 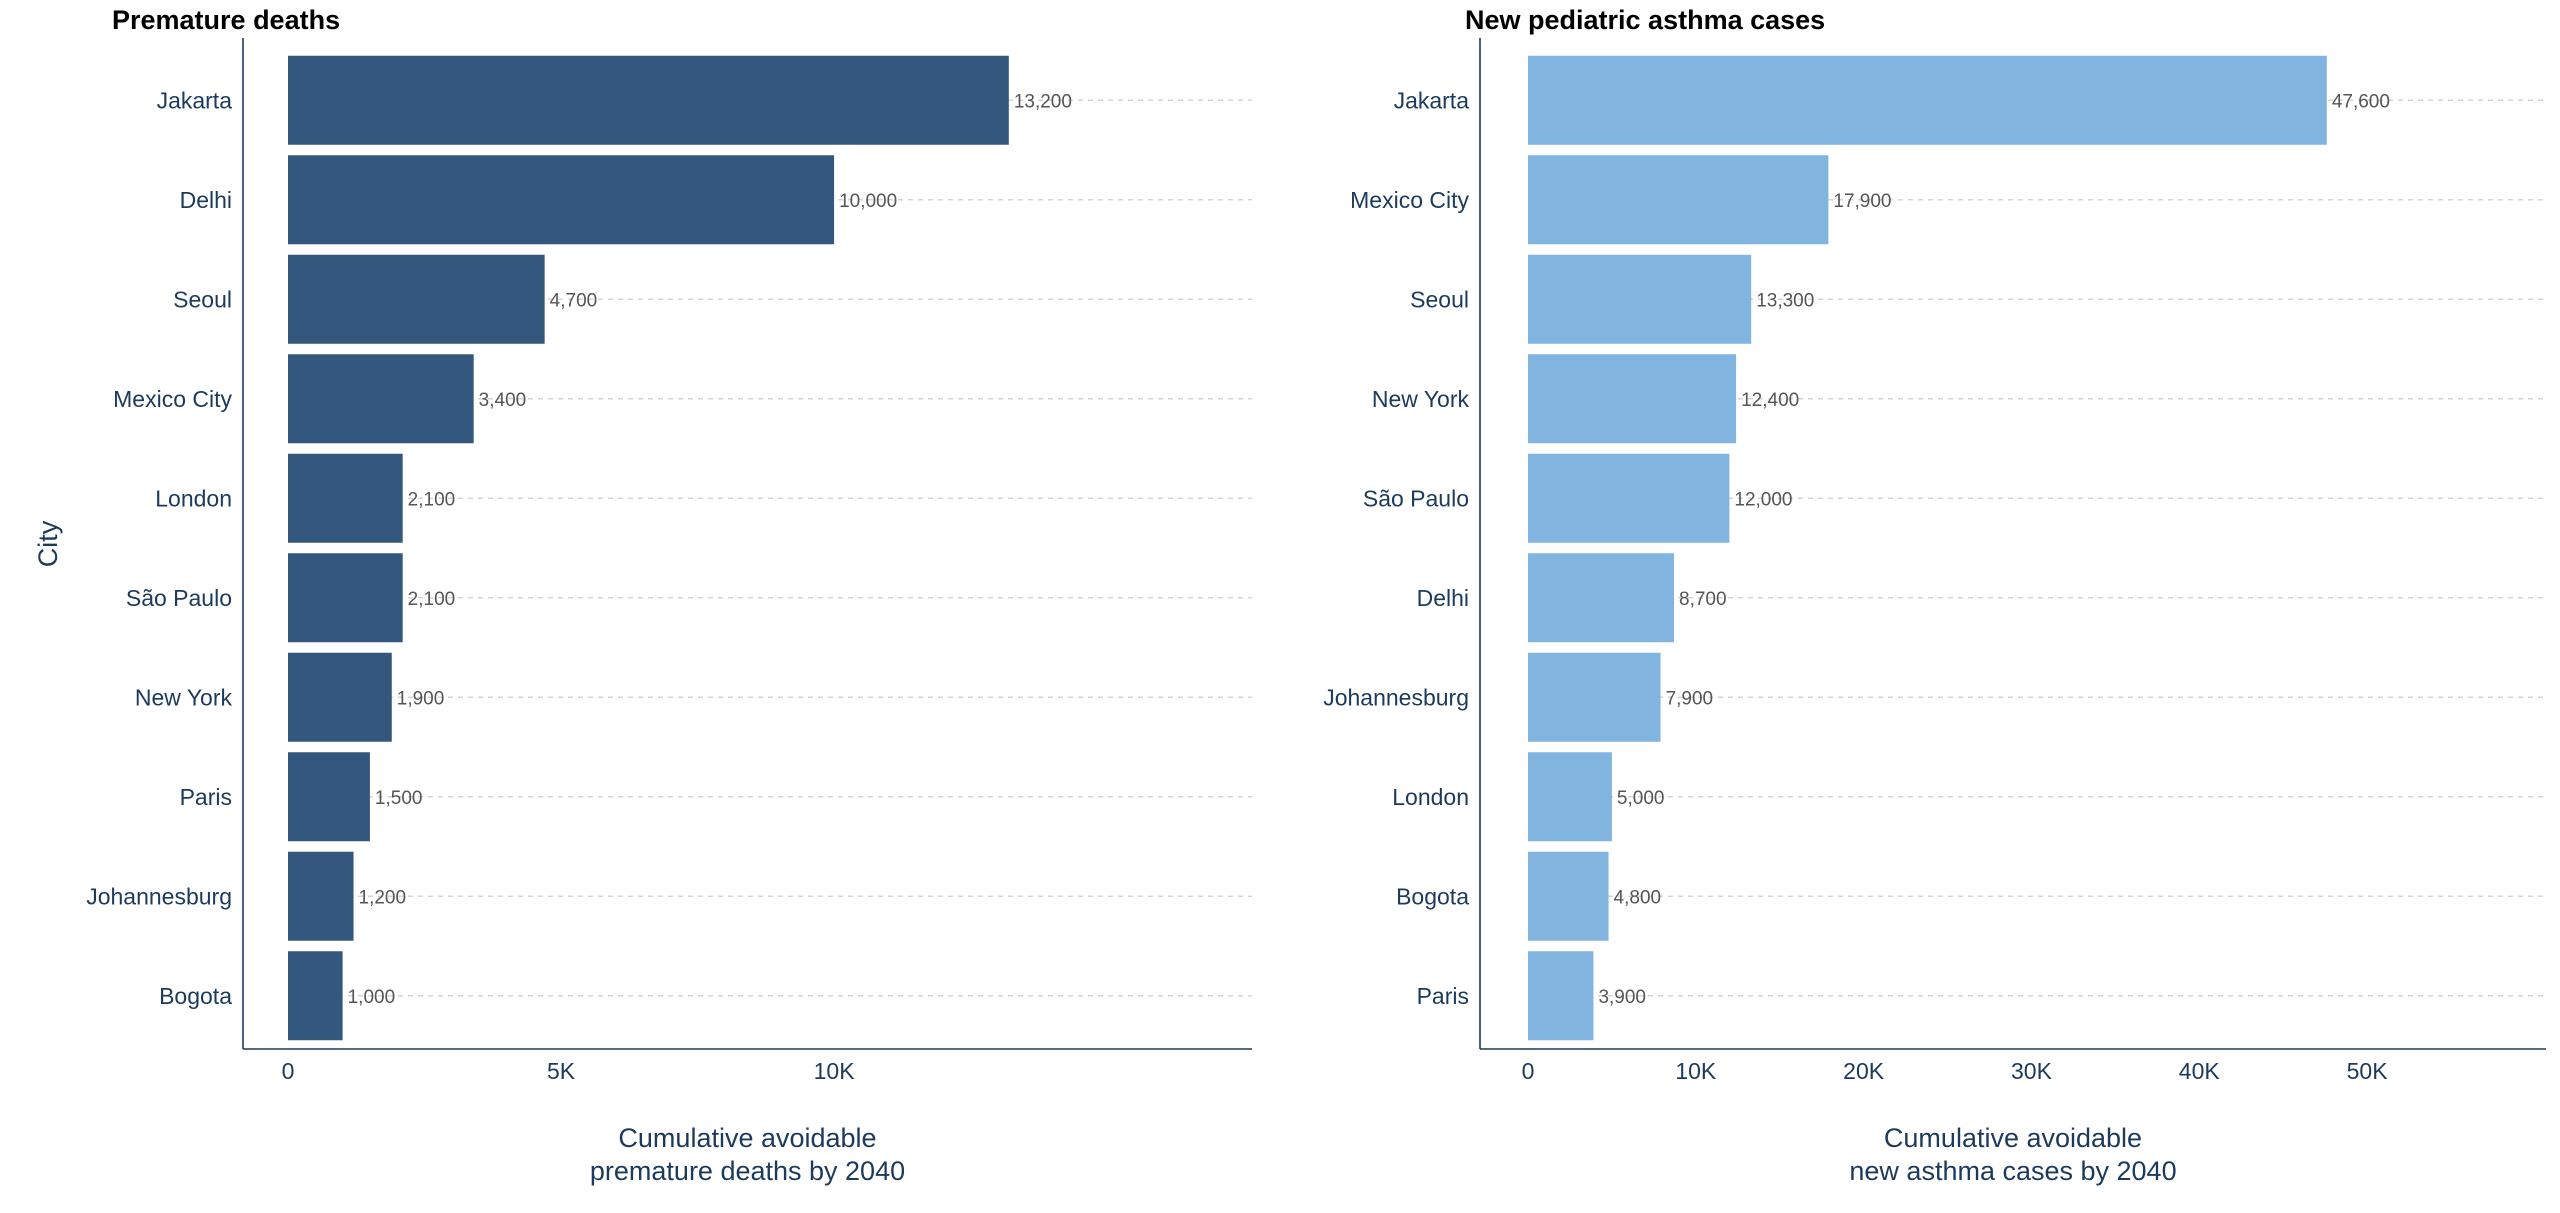 What do you see at coordinates (1864, 1071) in the screenshot?
I see `x-tick-label: 20K` at bounding box center [1864, 1071].